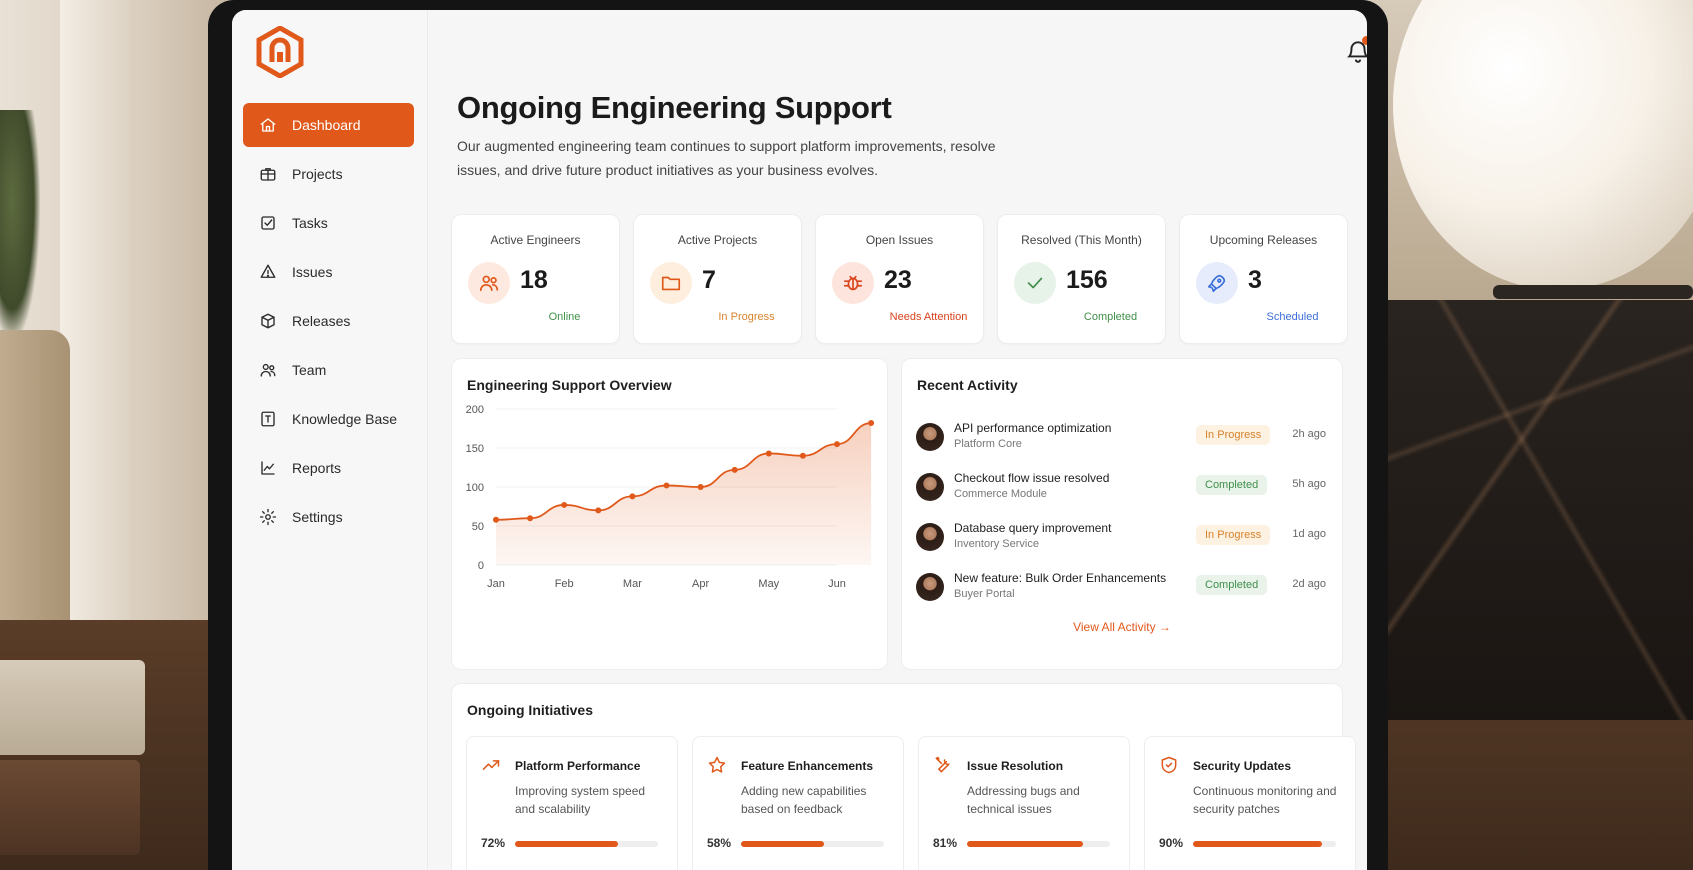 The width and height of the screenshot is (1693, 870). What do you see at coordinates (493, 843) in the screenshot?
I see `initiative-percent: 72%` at bounding box center [493, 843].